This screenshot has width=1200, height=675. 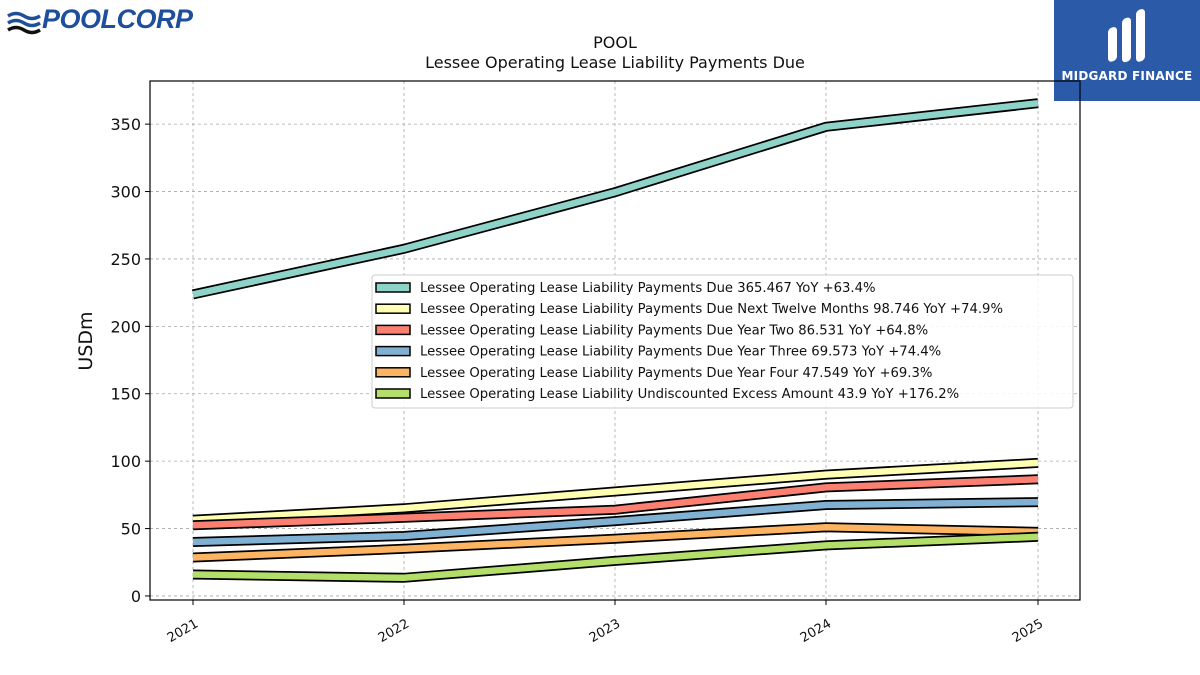 What do you see at coordinates (117, 19) in the screenshot?
I see `poolcorp-logo-text: POOLCORP` at bounding box center [117, 19].